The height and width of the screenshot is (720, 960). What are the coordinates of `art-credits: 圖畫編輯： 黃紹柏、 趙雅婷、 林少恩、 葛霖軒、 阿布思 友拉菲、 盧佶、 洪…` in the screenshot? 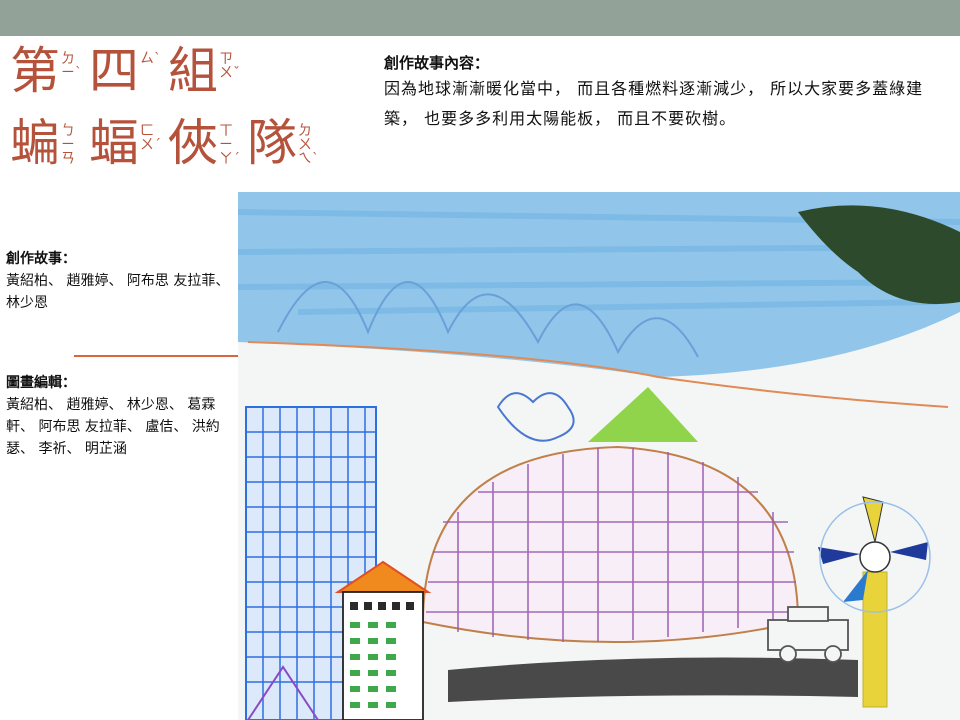 It's located at (124, 416).